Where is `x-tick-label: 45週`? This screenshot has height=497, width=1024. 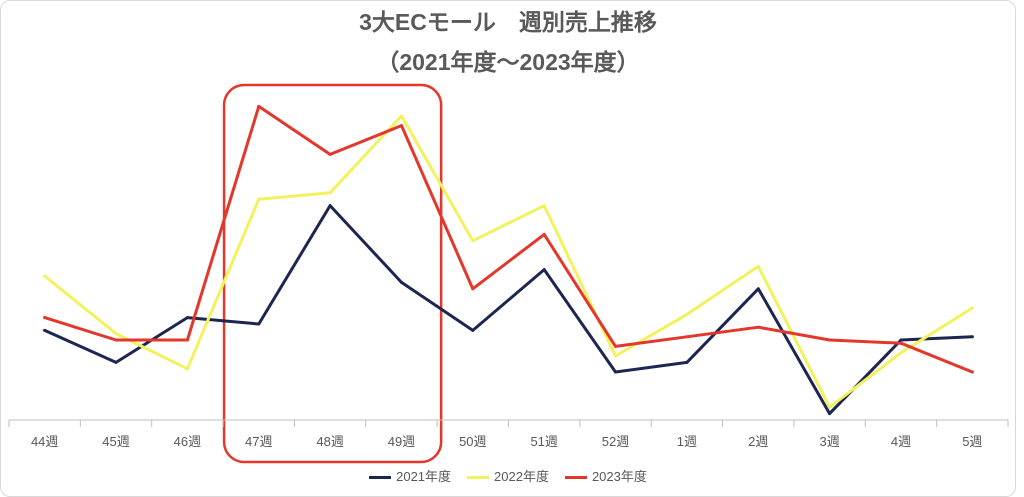 x-tick-label: 45週 is located at coordinates (115, 441).